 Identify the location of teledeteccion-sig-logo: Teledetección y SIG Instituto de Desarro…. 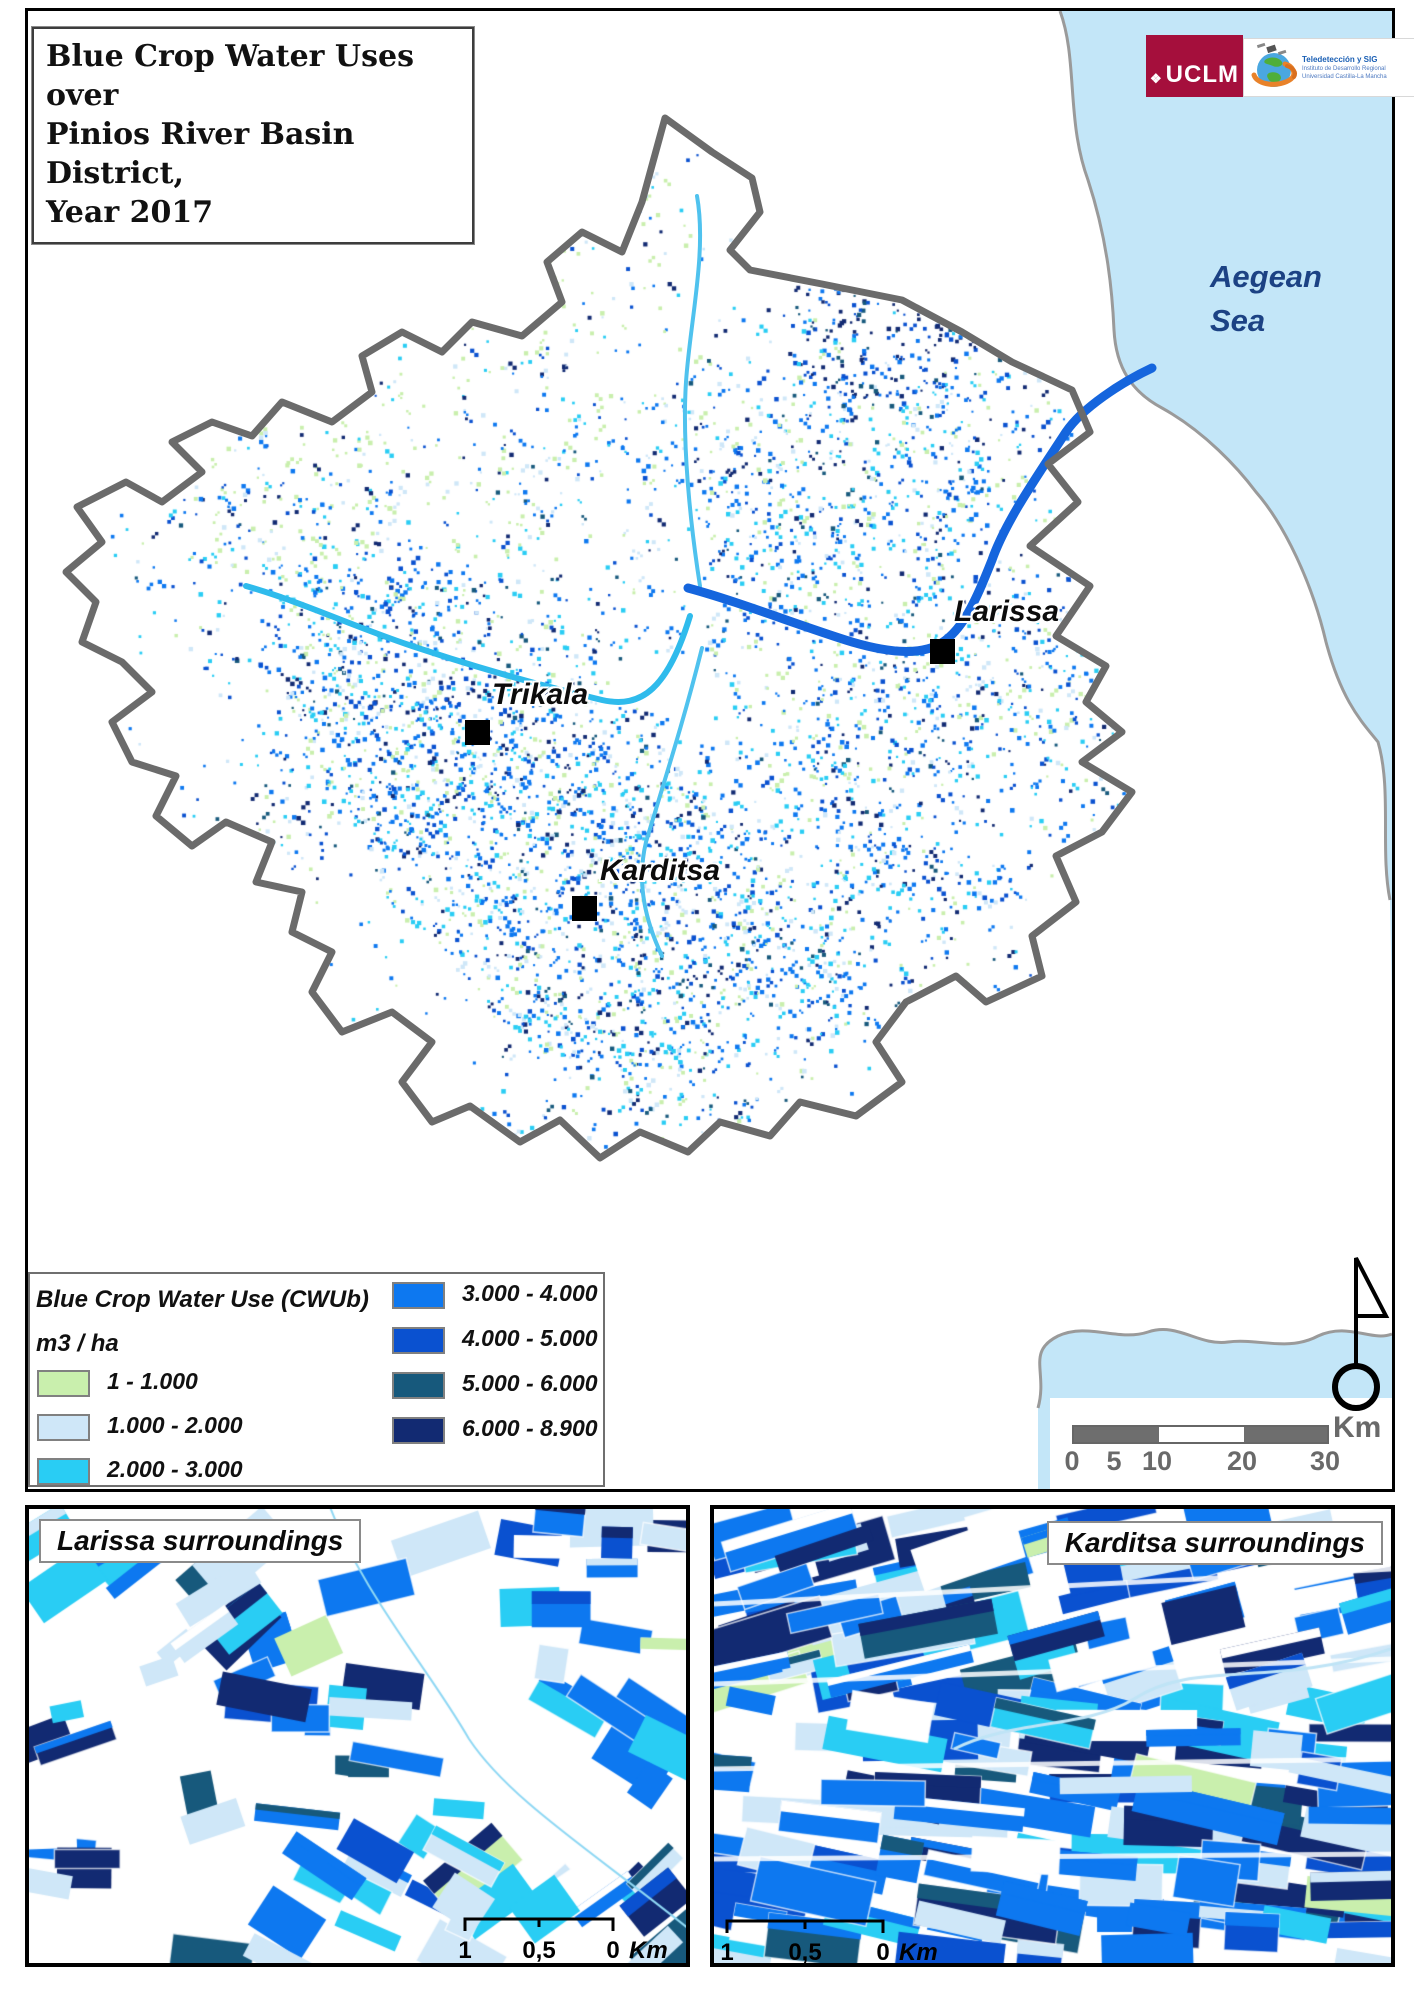
(1328, 67).